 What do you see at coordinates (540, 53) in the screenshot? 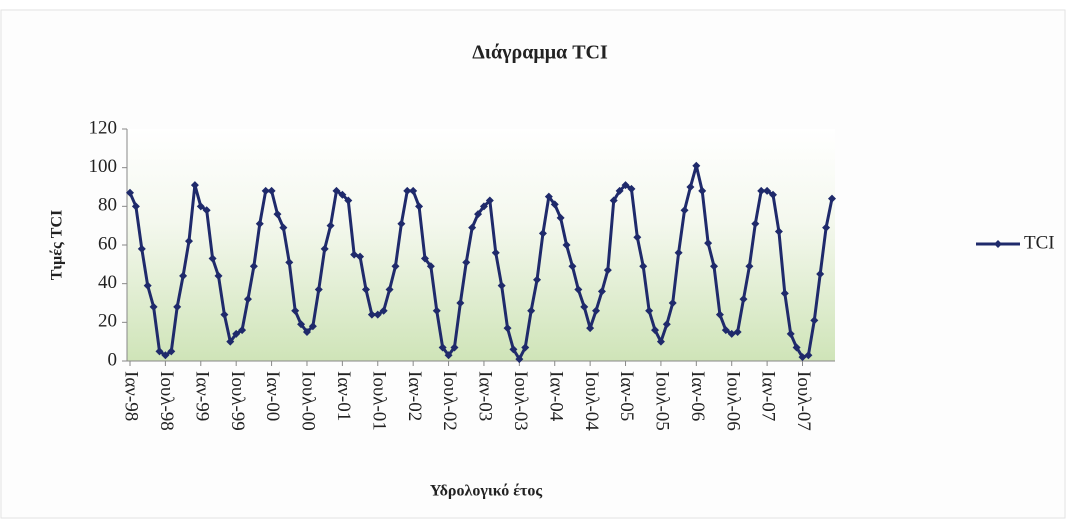
I see `chart-title: Διάγραμμα TCI` at bounding box center [540, 53].